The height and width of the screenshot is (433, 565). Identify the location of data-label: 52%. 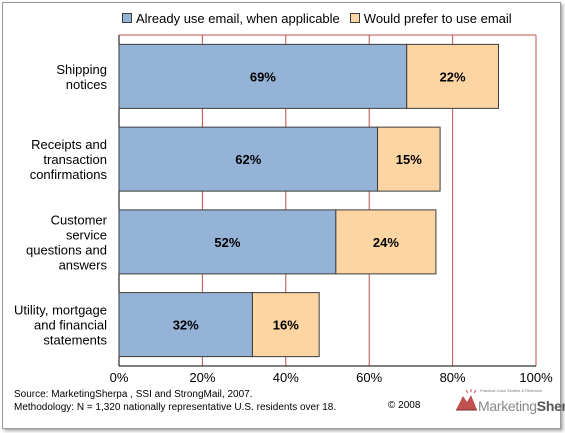
(227, 242).